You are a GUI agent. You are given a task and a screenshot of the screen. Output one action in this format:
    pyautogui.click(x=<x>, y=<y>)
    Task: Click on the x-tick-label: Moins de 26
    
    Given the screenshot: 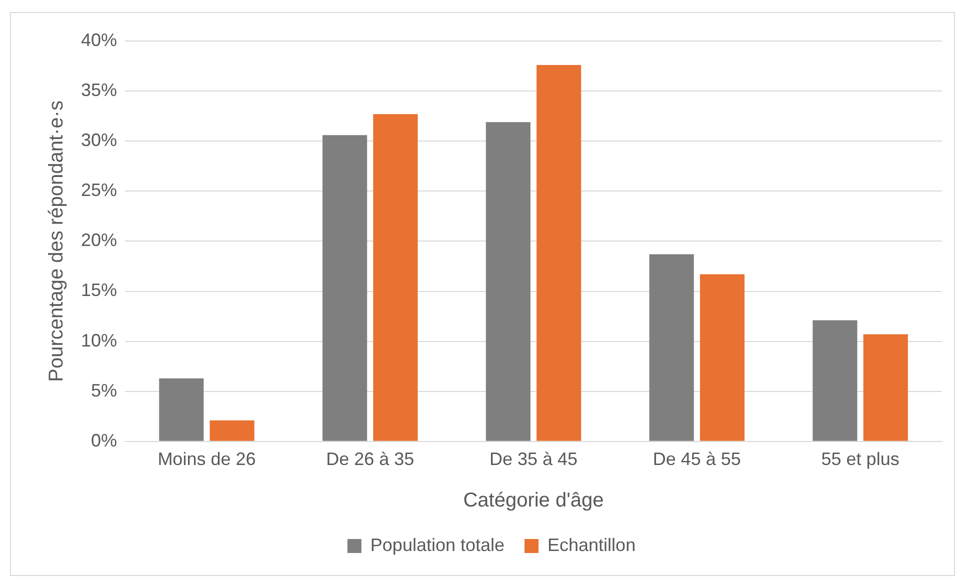 What is the action you would take?
    pyautogui.click(x=207, y=459)
    